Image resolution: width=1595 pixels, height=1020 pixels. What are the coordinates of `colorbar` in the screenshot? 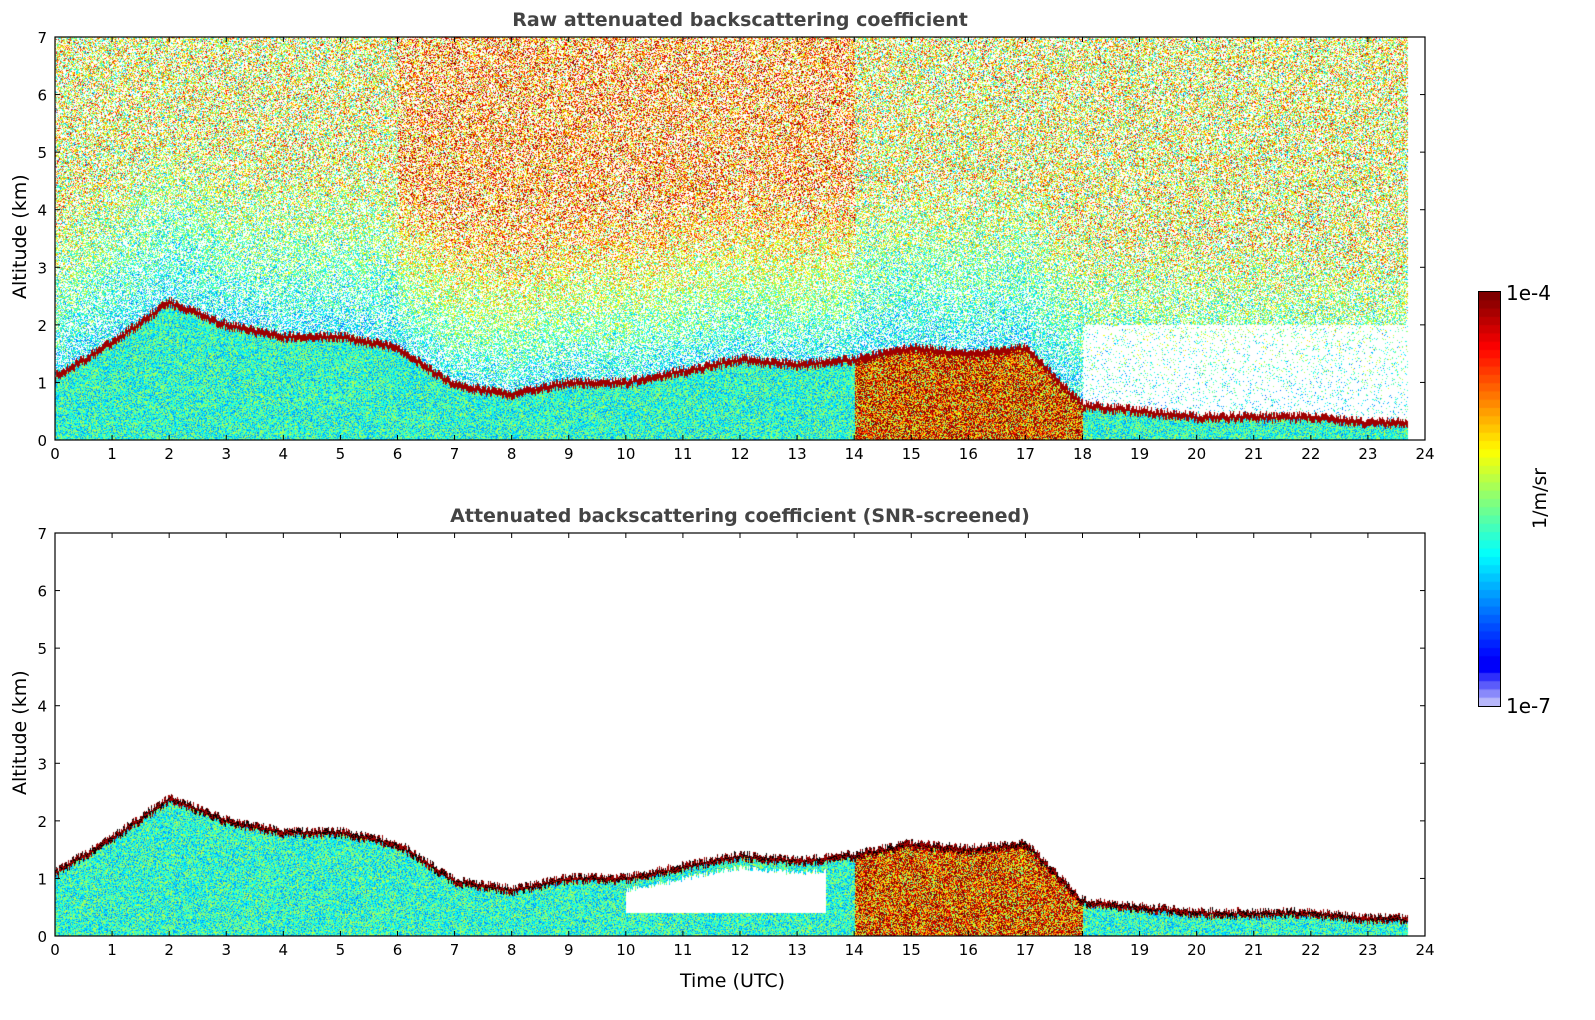 It's located at (1489, 499).